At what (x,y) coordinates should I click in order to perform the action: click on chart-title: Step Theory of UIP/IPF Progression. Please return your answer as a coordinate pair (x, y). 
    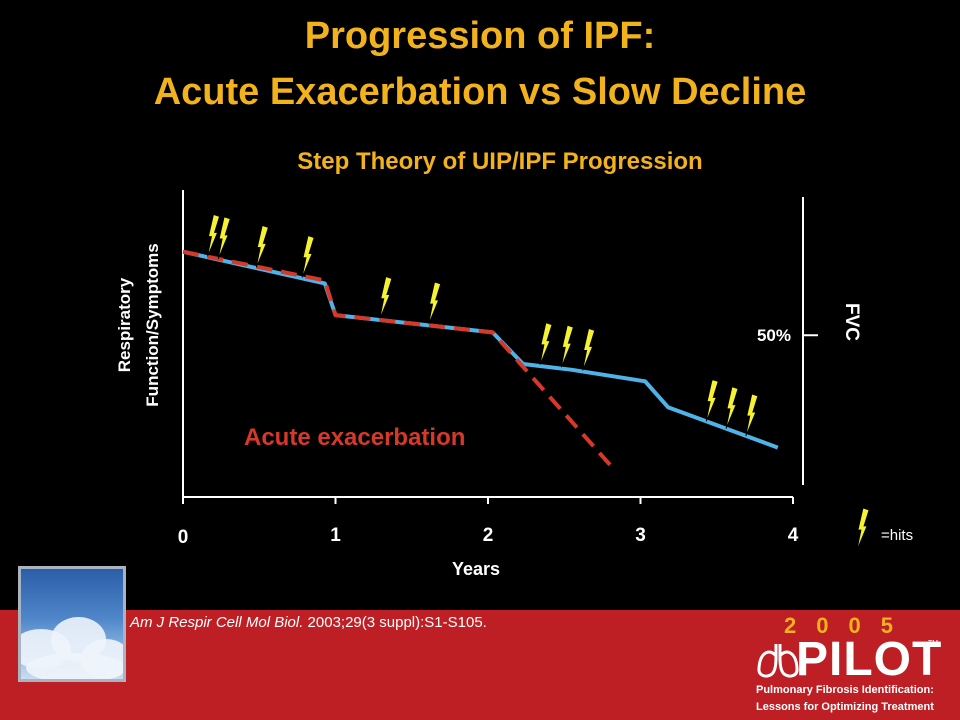
    Looking at the image, I should click on (500, 161).